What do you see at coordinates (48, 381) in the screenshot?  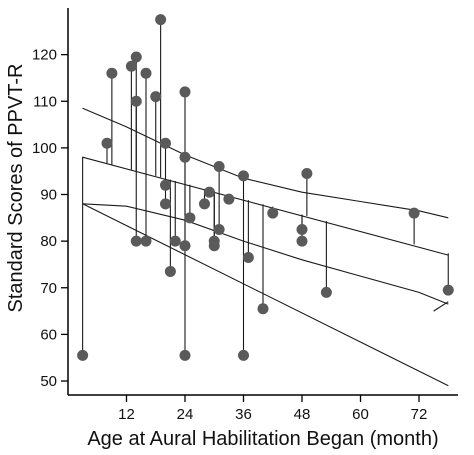 I see `y-tick-label: 50` at bounding box center [48, 381].